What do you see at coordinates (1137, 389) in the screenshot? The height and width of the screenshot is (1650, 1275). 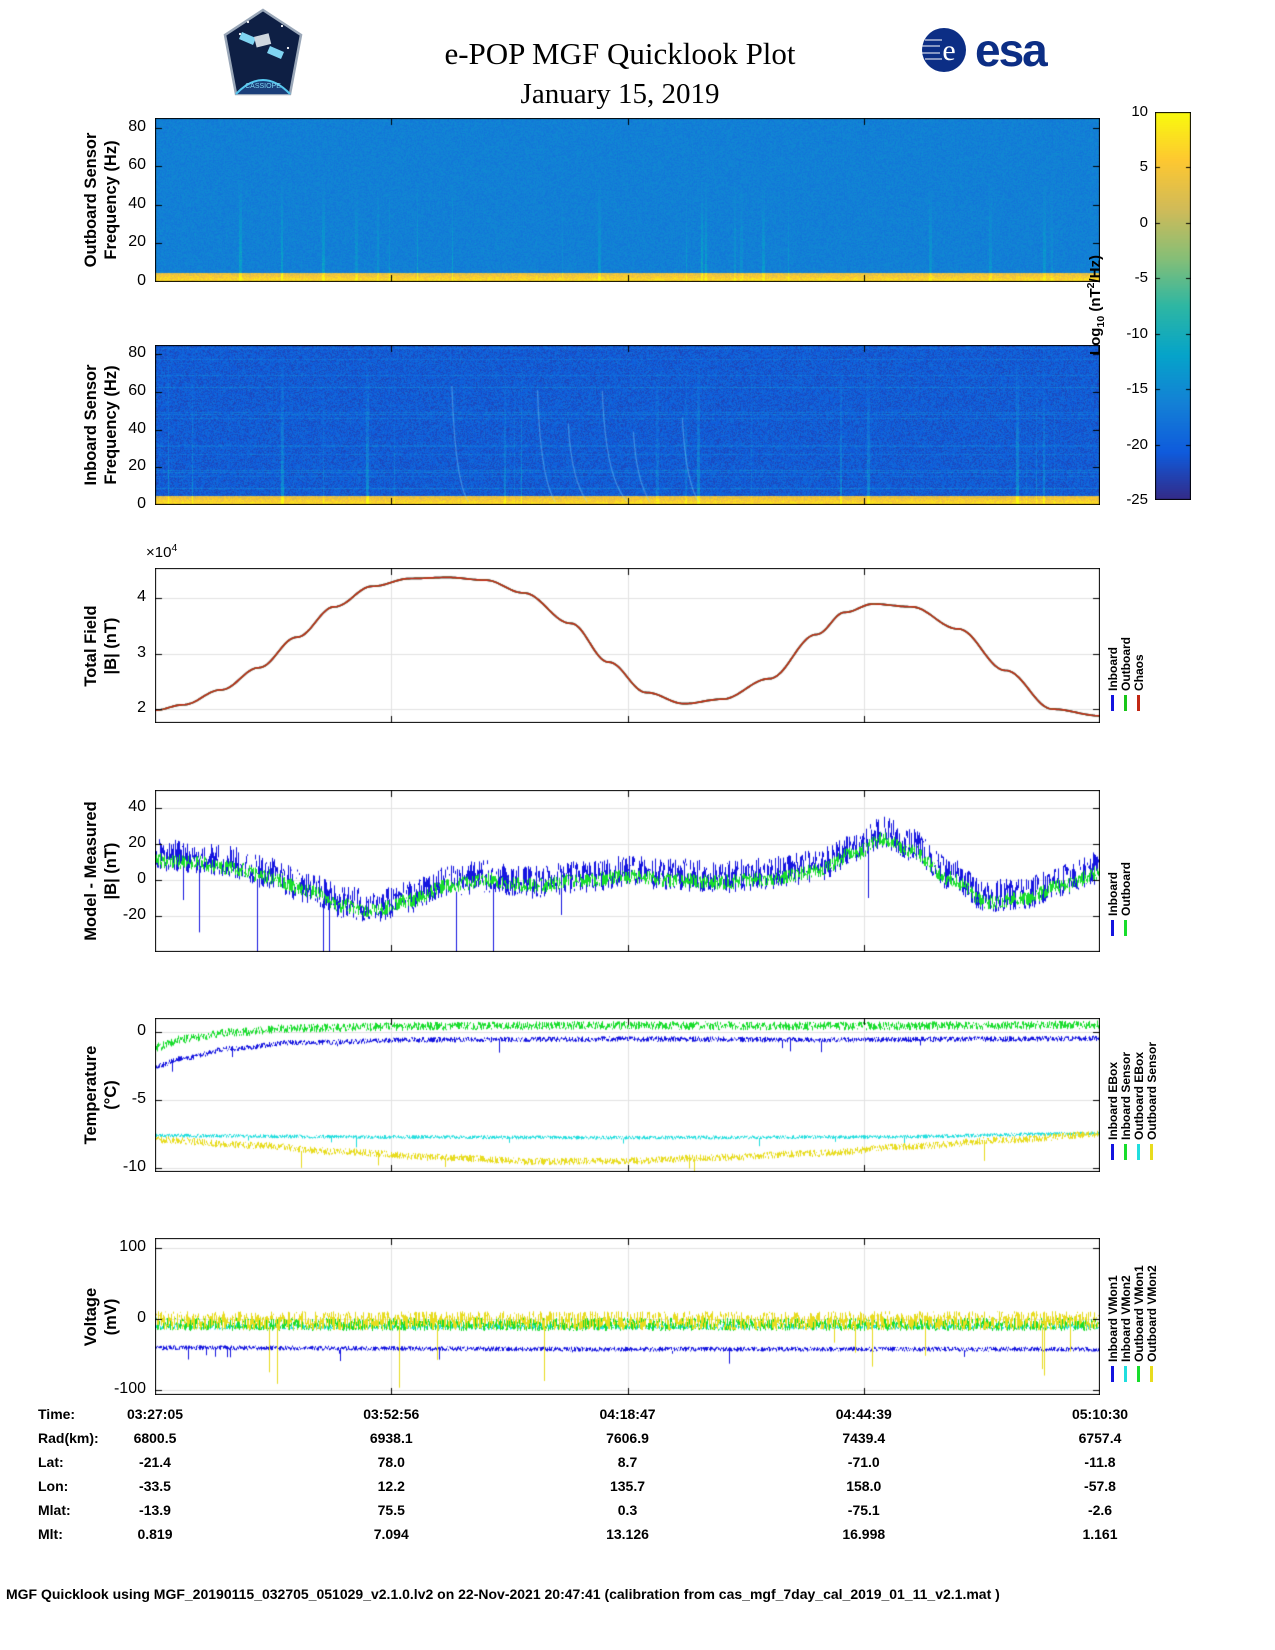 I see `colorbar-tick-label: -15` at bounding box center [1137, 389].